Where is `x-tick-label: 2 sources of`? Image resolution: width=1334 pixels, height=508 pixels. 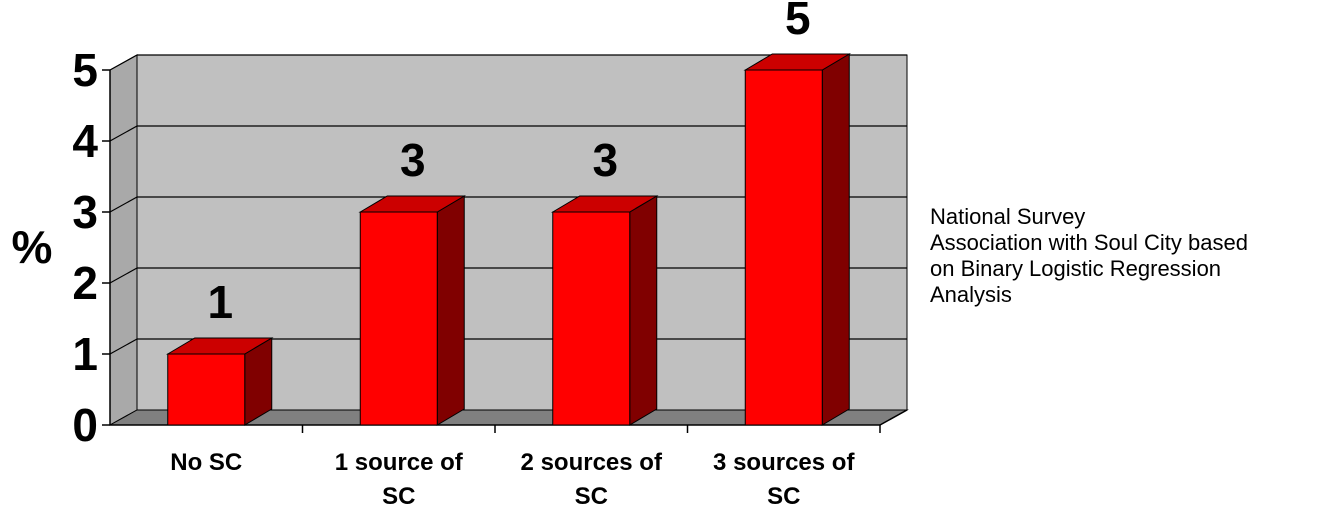 x-tick-label: 2 sources of is located at coordinates (592, 462).